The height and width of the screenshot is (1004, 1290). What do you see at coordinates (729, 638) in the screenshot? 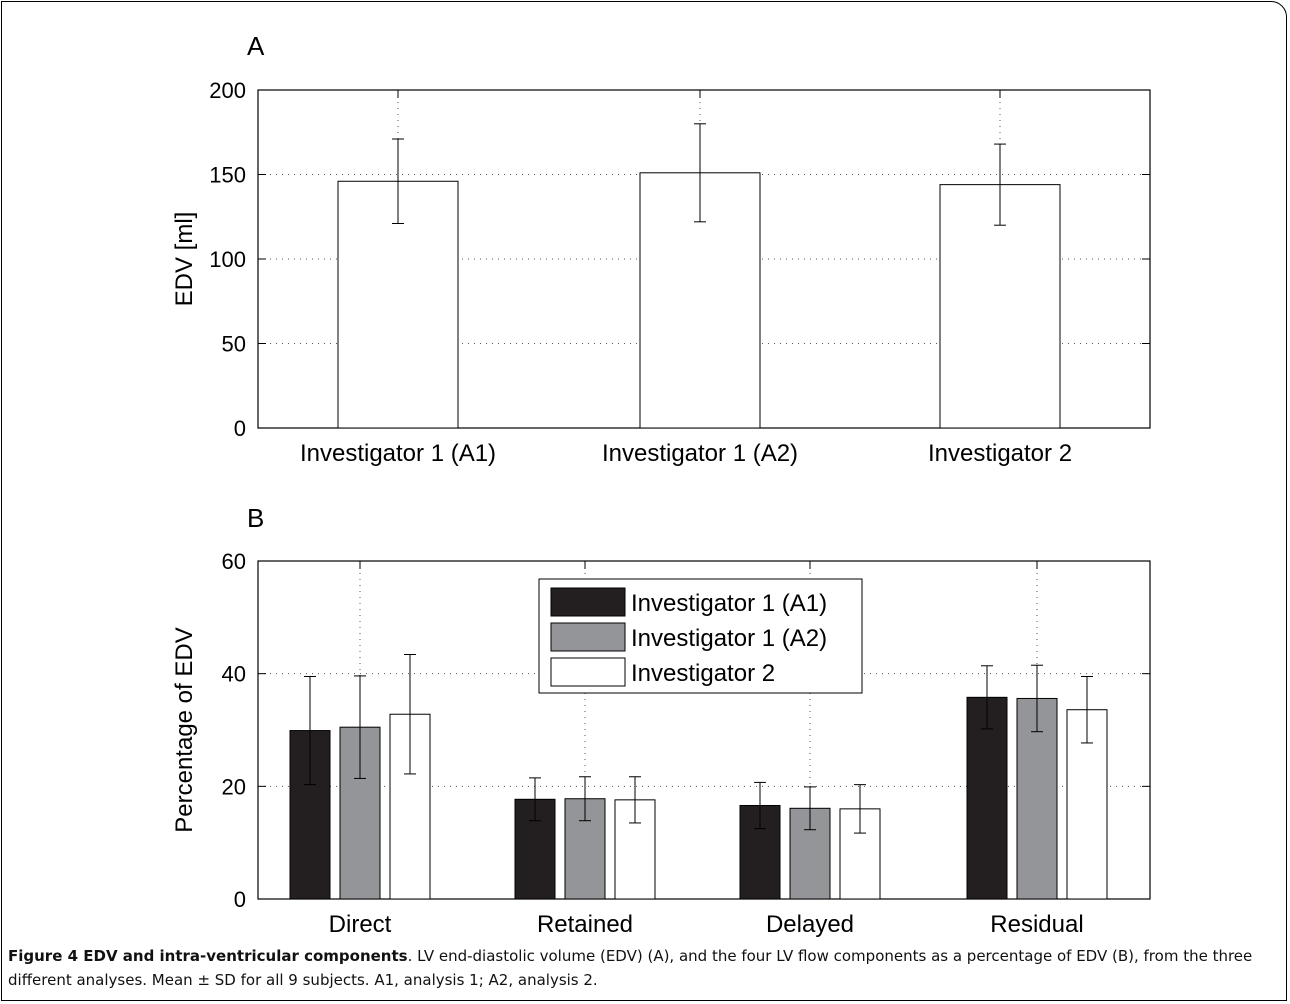
I see `panel-b-legend-label: Investigator 1 (A2)` at bounding box center [729, 638].